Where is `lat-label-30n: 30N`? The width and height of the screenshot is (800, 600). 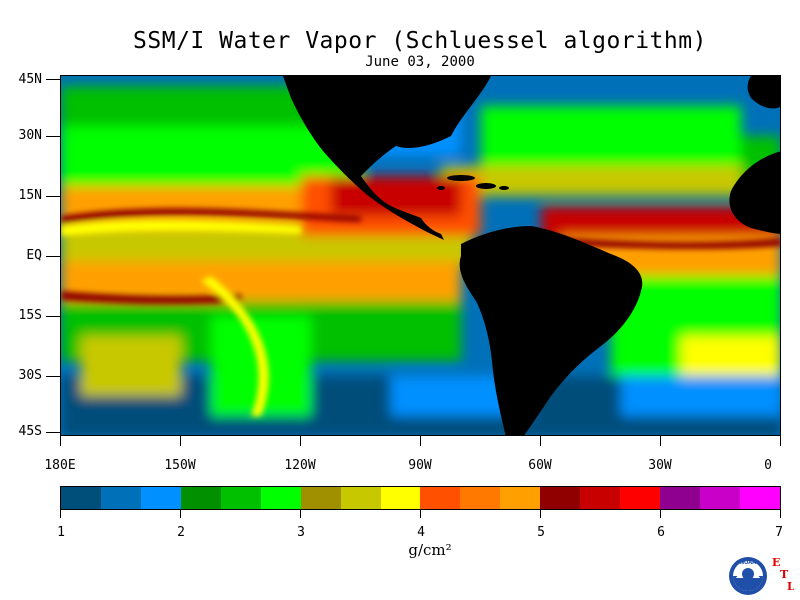
lat-label-30n: 30N is located at coordinates (30, 135).